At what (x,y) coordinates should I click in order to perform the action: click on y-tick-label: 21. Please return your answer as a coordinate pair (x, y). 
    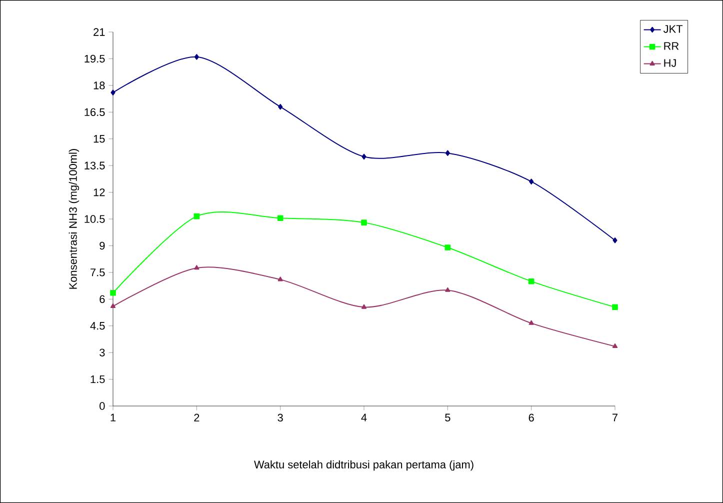
    Looking at the image, I should click on (99, 32).